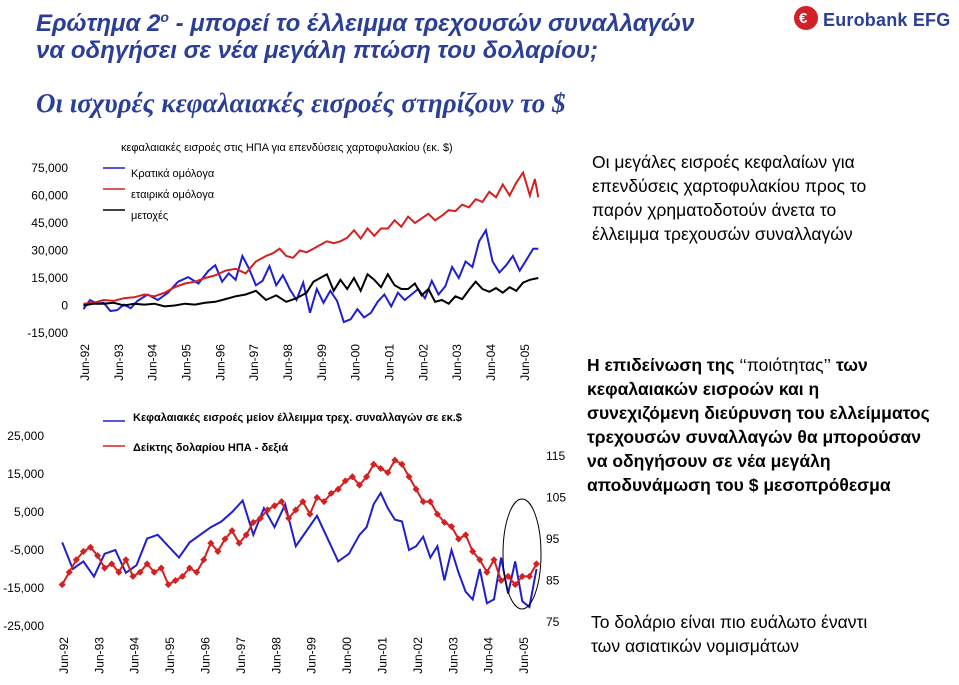 This screenshot has height=685, width=959. What do you see at coordinates (149, 216) in the screenshot?
I see `chart1-legend-label: μετοχές` at bounding box center [149, 216].